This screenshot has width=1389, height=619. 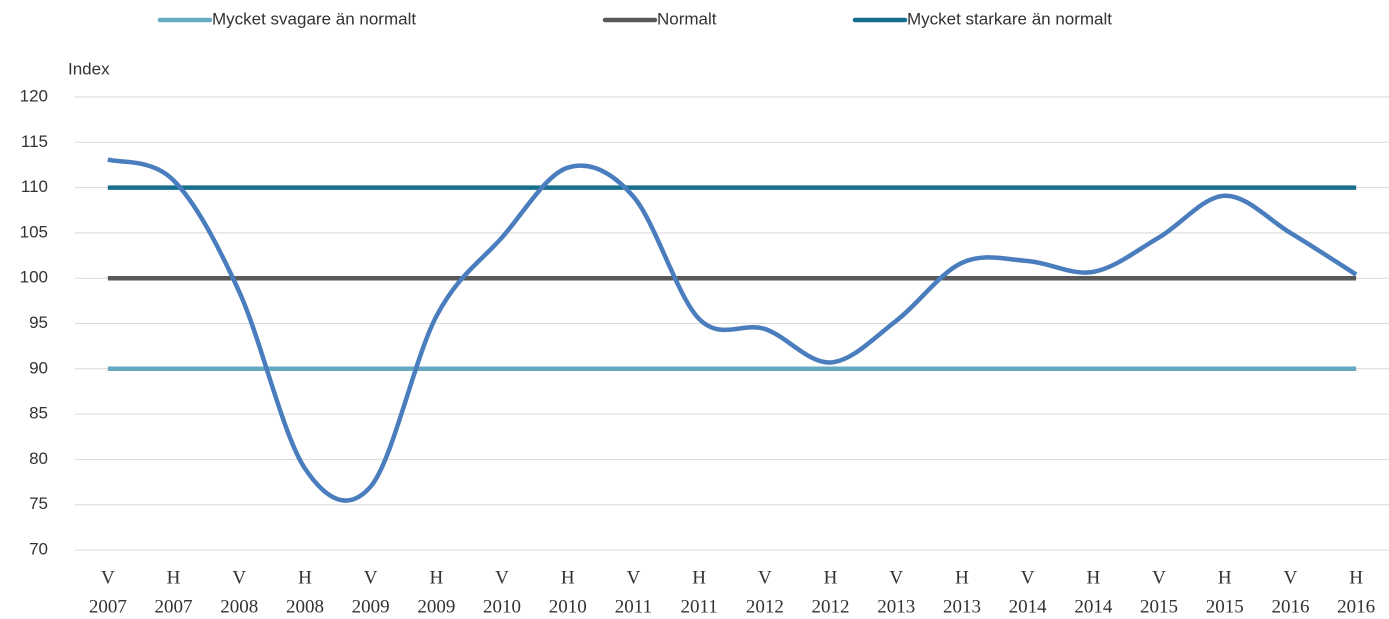 What do you see at coordinates (38, 413) in the screenshot?
I see `y-tick-label: 85` at bounding box center [38, 413].